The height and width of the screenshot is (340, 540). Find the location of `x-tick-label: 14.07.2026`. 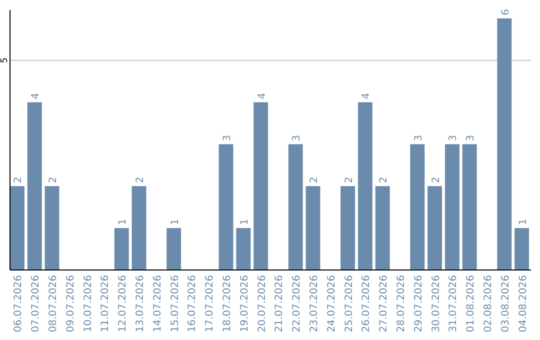

x-tick-label: 14.07.2026 is located at coordinates (158, 303).